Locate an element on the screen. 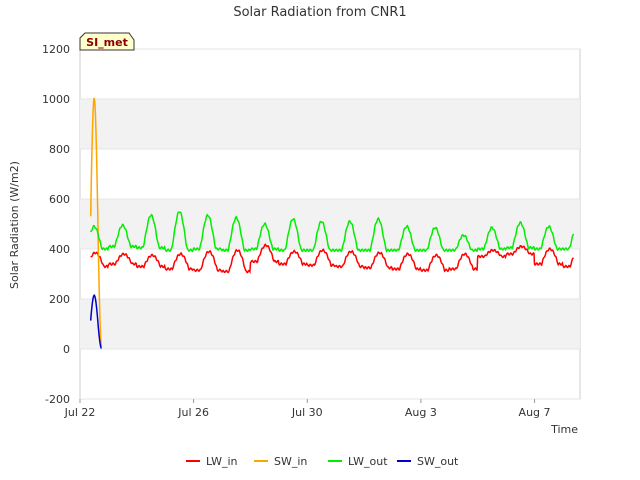  y-tick-label: 1200 is located at coordinates (56, 49).